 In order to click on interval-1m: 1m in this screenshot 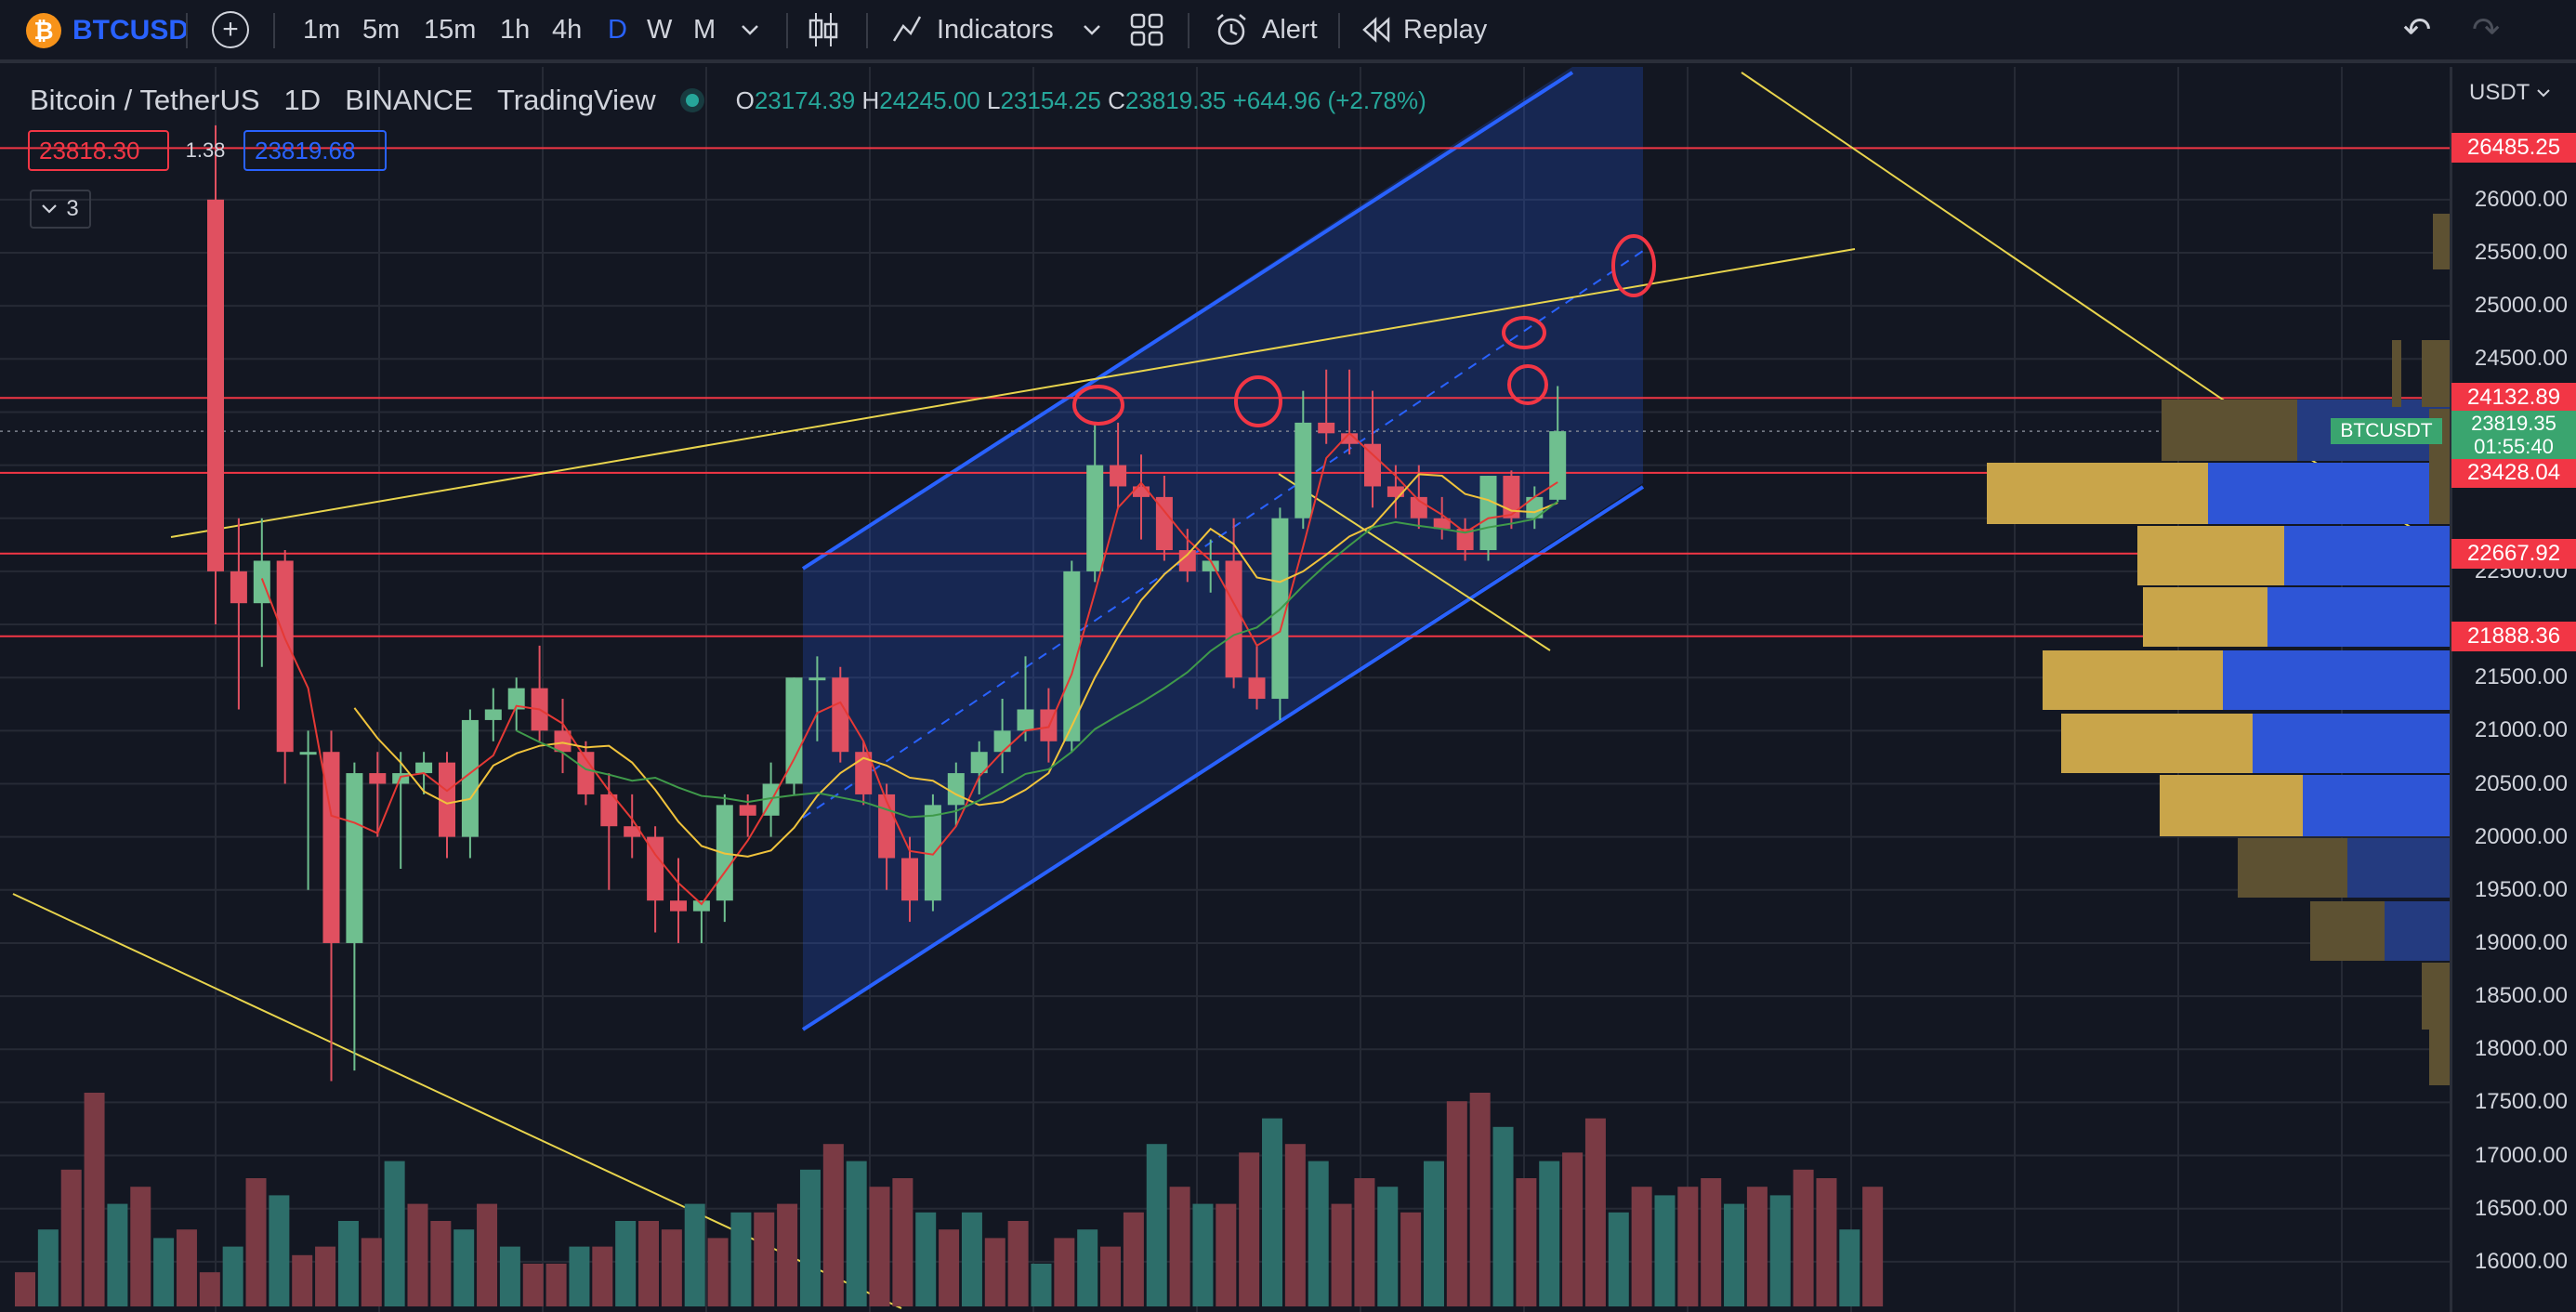, I will do `click(322, 29)`.